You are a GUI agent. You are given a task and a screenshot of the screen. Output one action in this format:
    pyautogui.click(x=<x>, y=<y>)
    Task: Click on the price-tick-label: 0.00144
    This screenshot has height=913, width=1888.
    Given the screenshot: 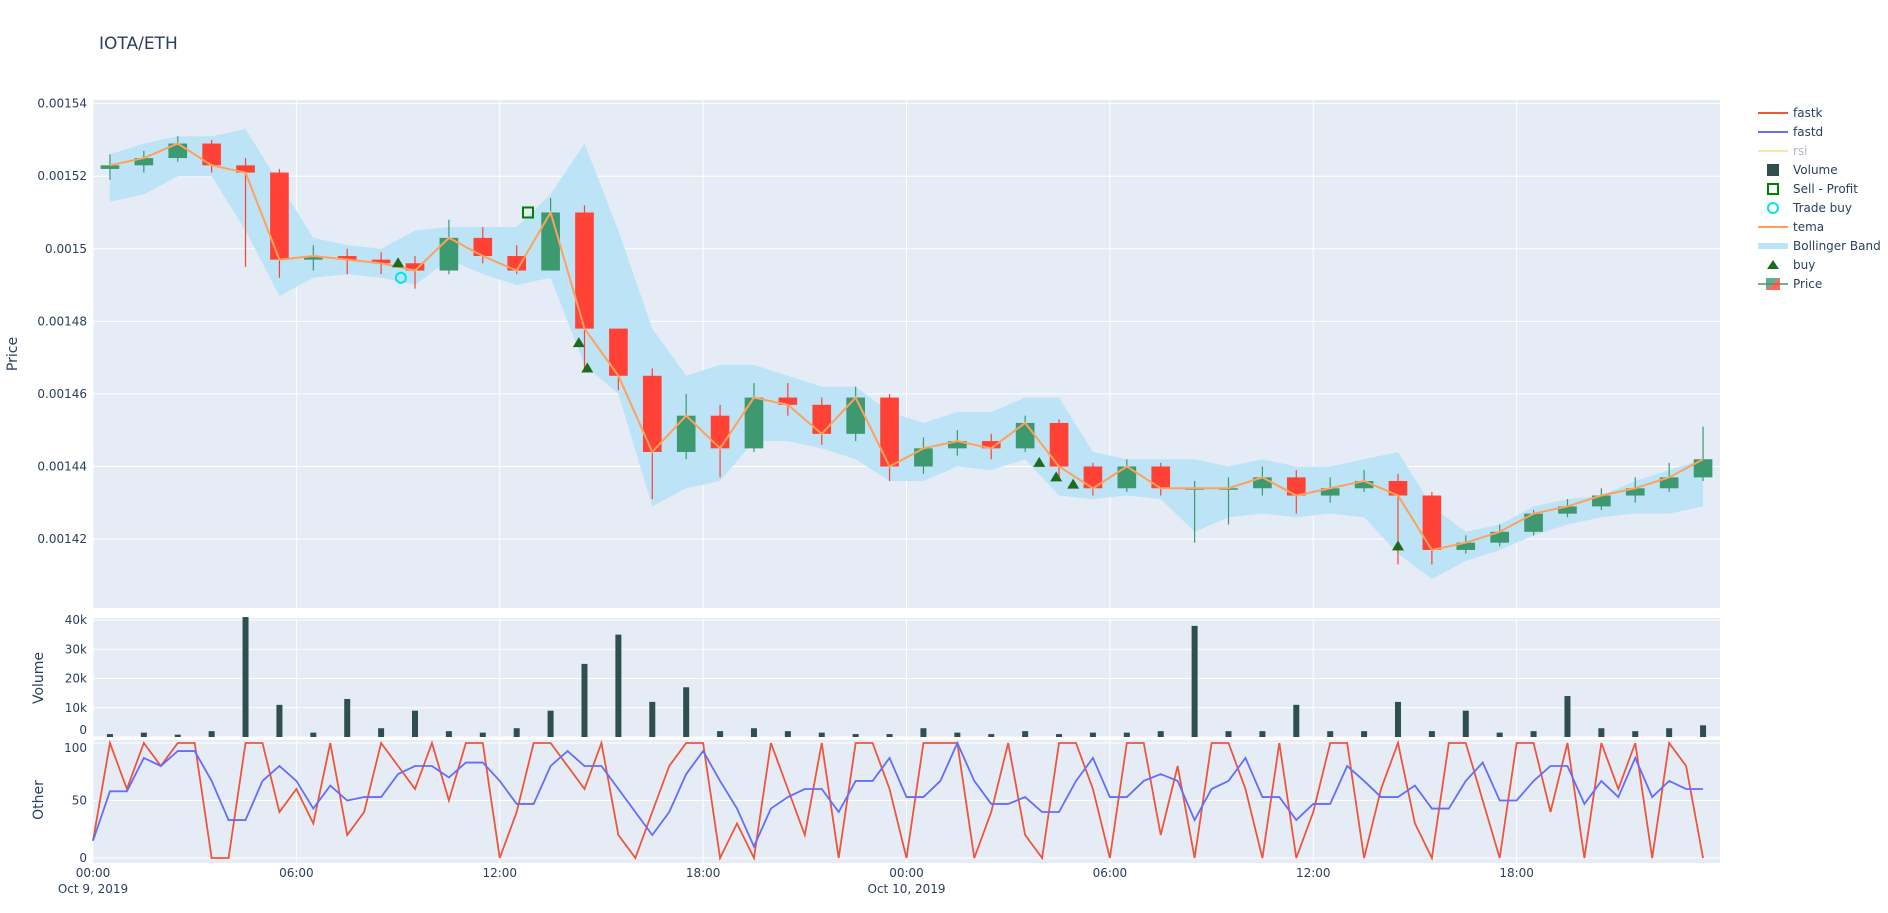 What is the action you would take?
    pyautogui.click(x=62, y=466)
    